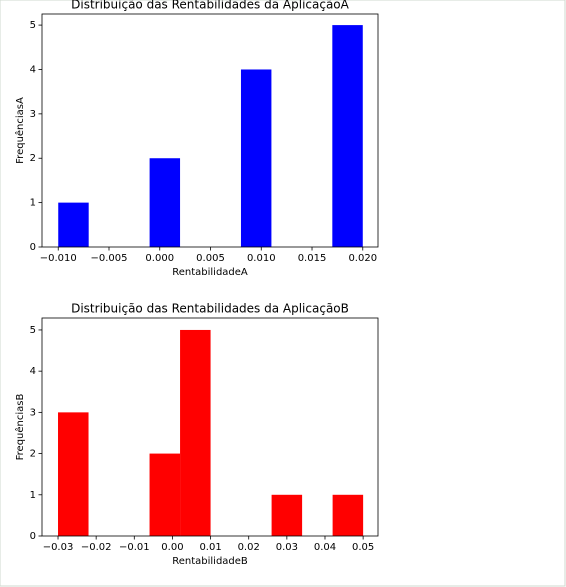 This screenshot has width=566, height=587. I want to click on x-axis-label: RentabilidadeB, so click(210, 561).